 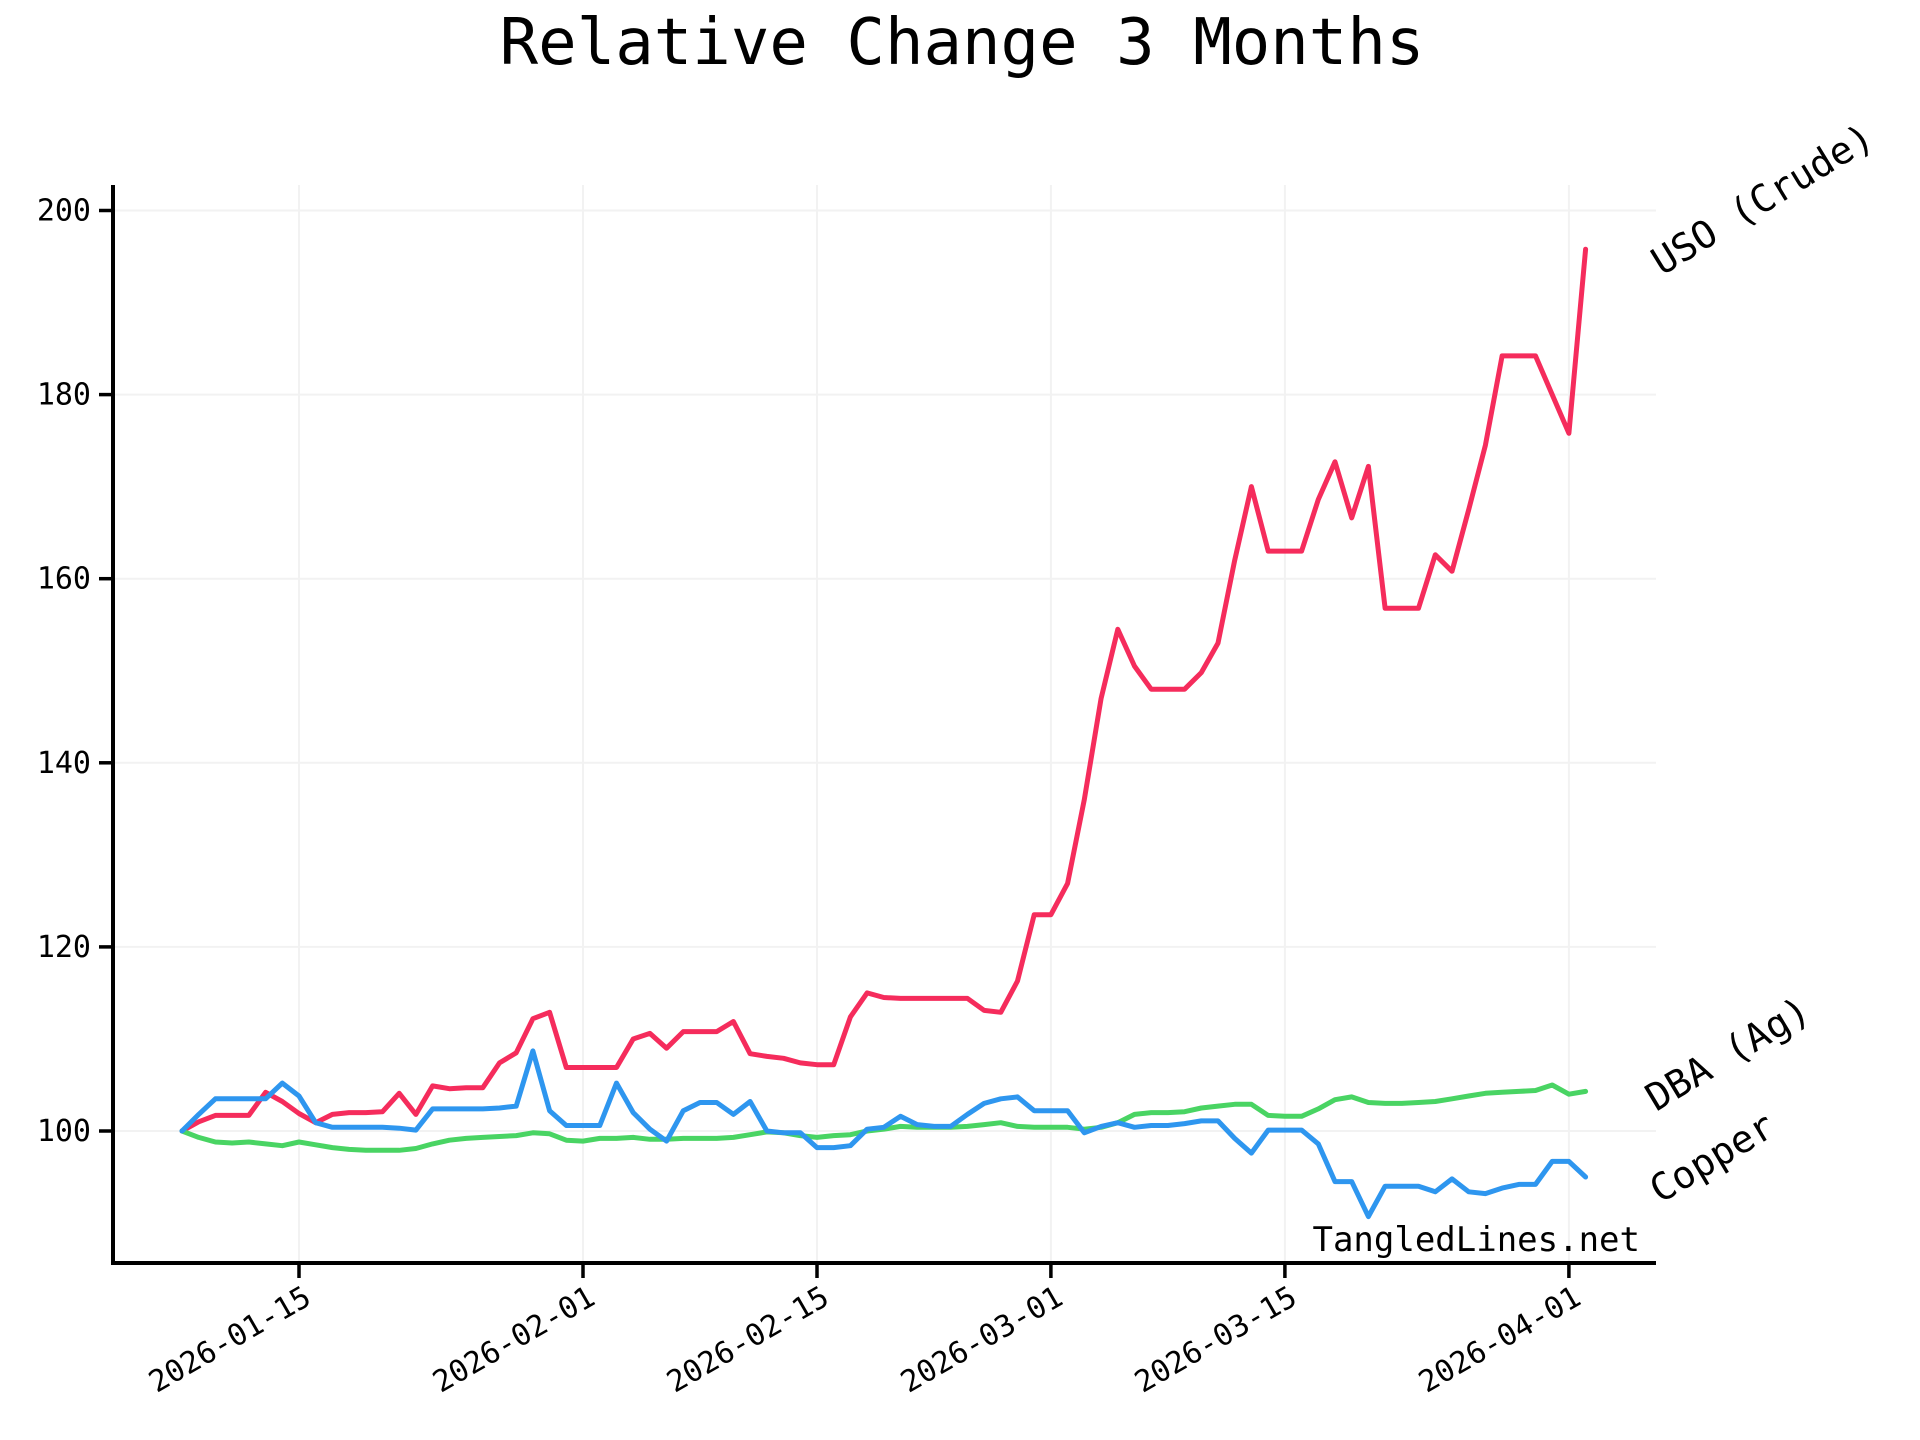 I want to click on x-tick-label-2026-02-01: 2026-02-01, so click(x=514, y=1340).